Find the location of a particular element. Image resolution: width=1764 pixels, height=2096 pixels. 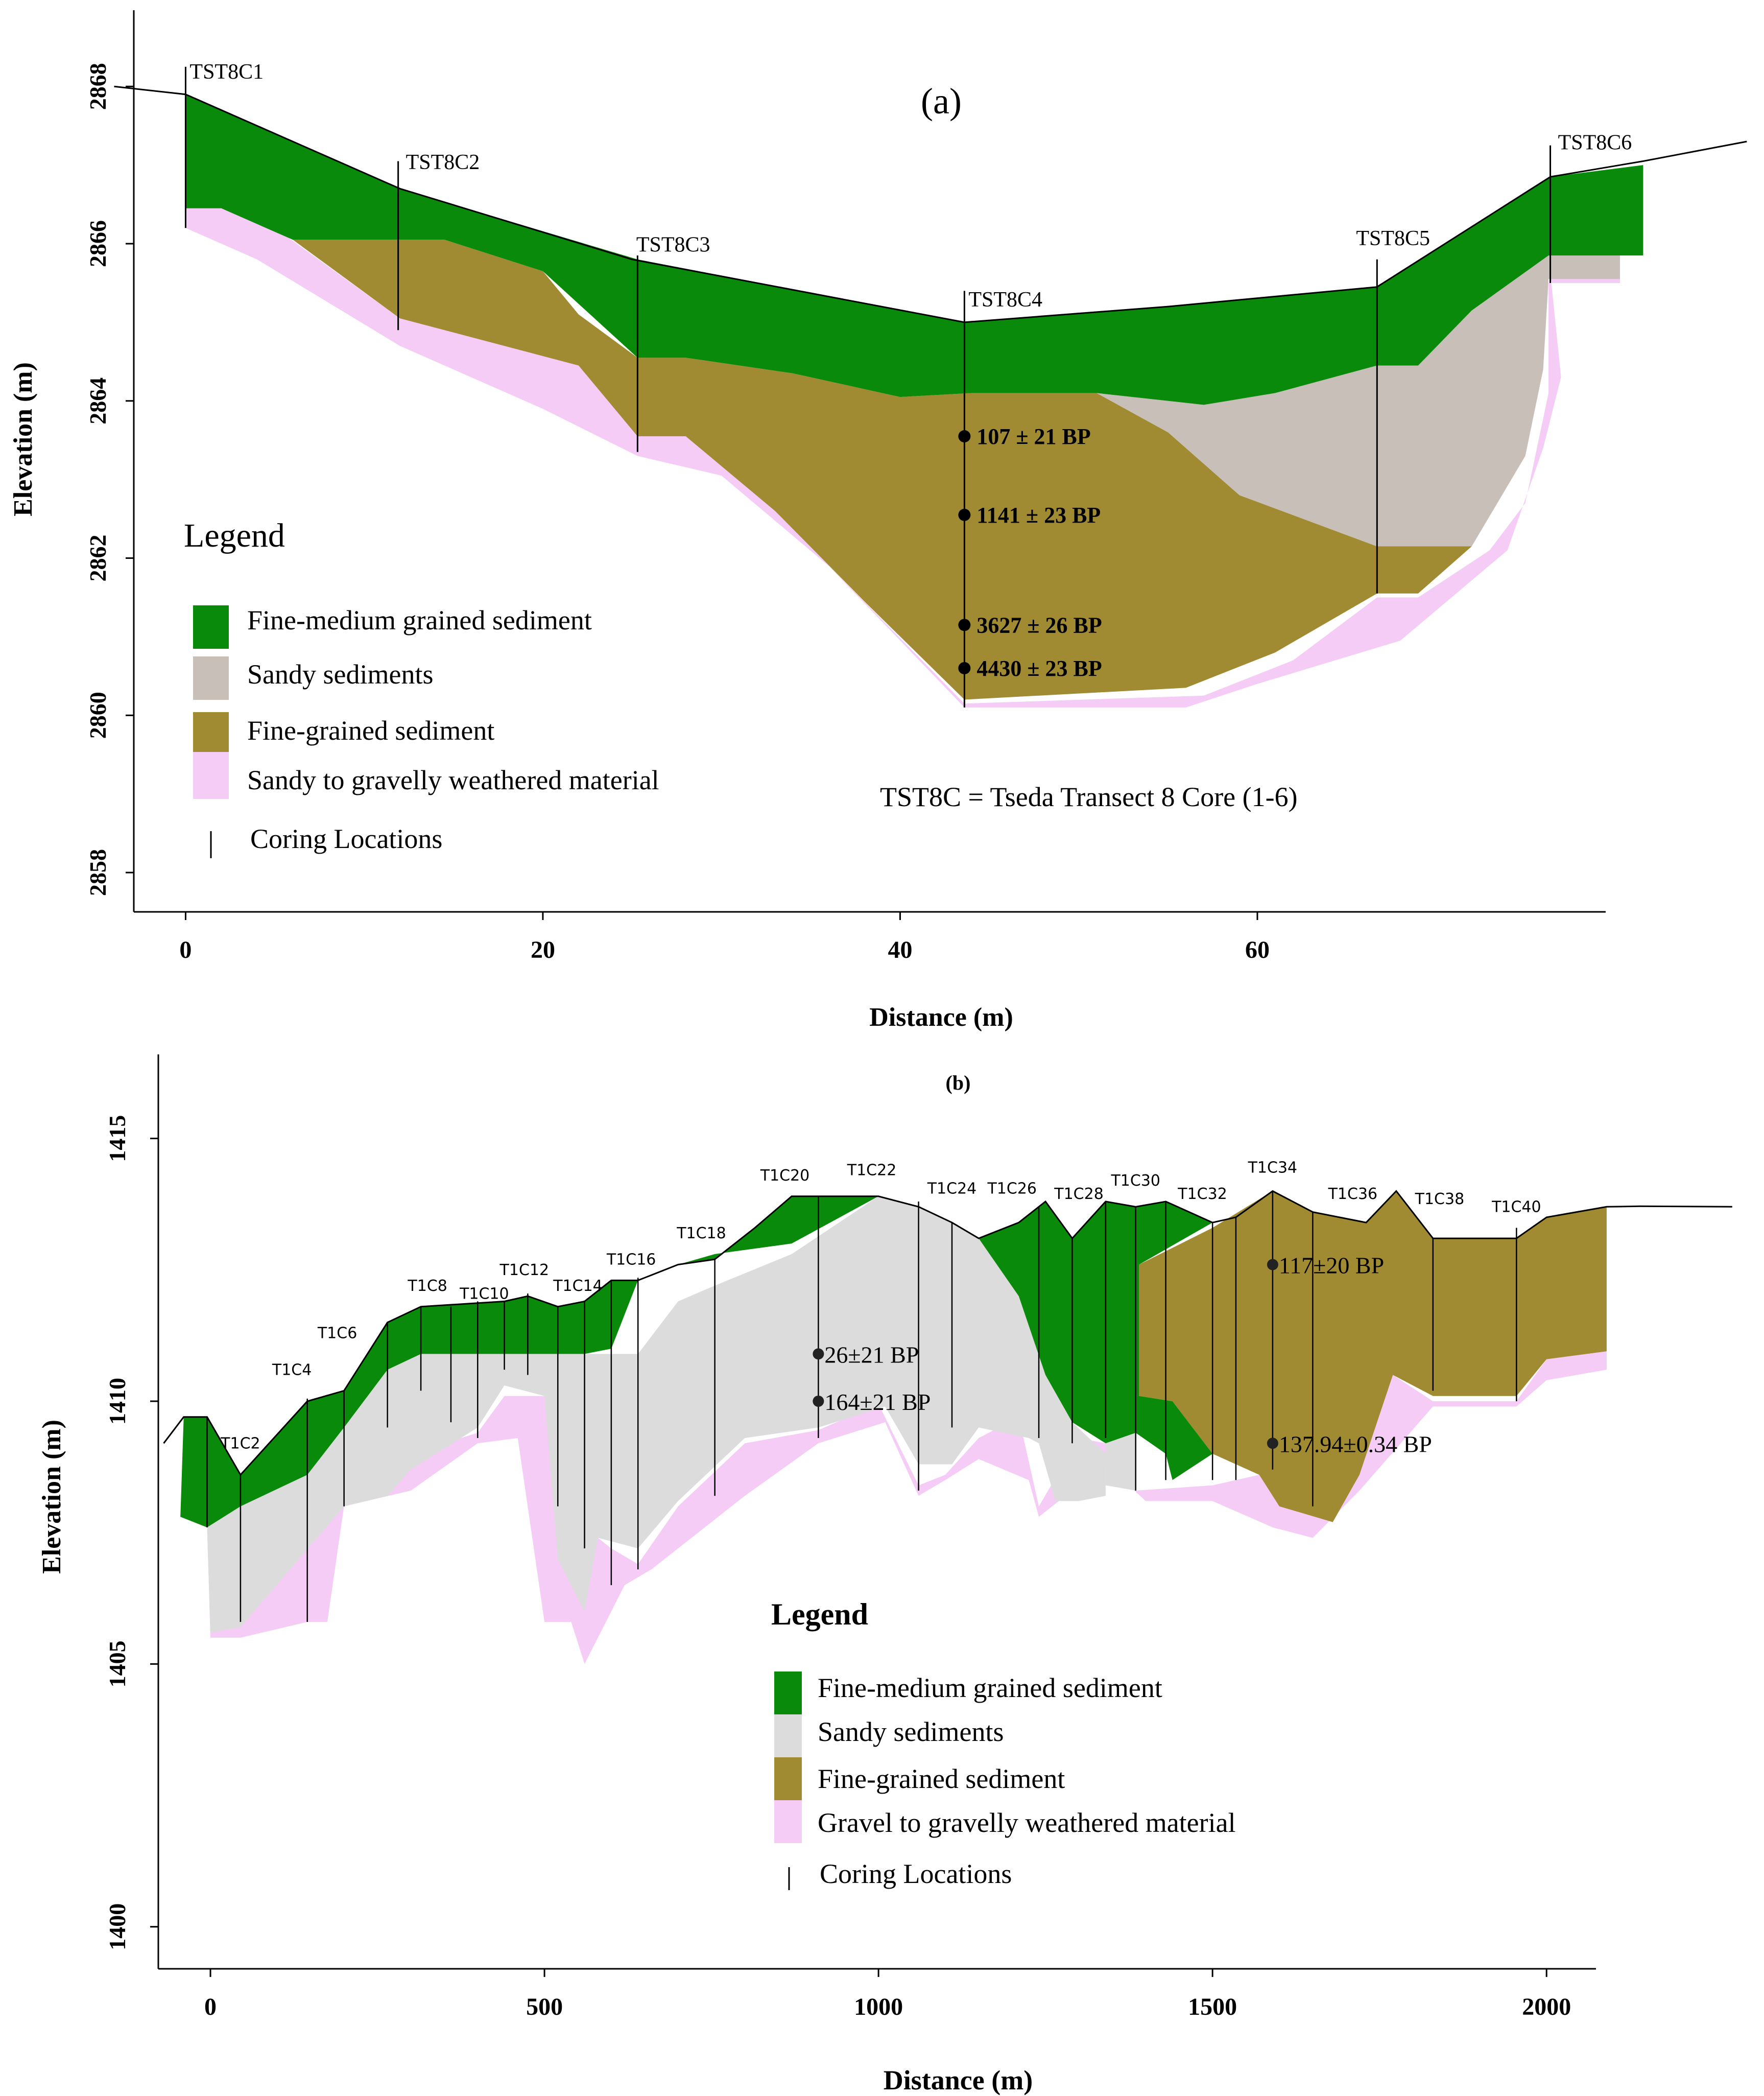

a-surface is located at coordinates (930, 204).